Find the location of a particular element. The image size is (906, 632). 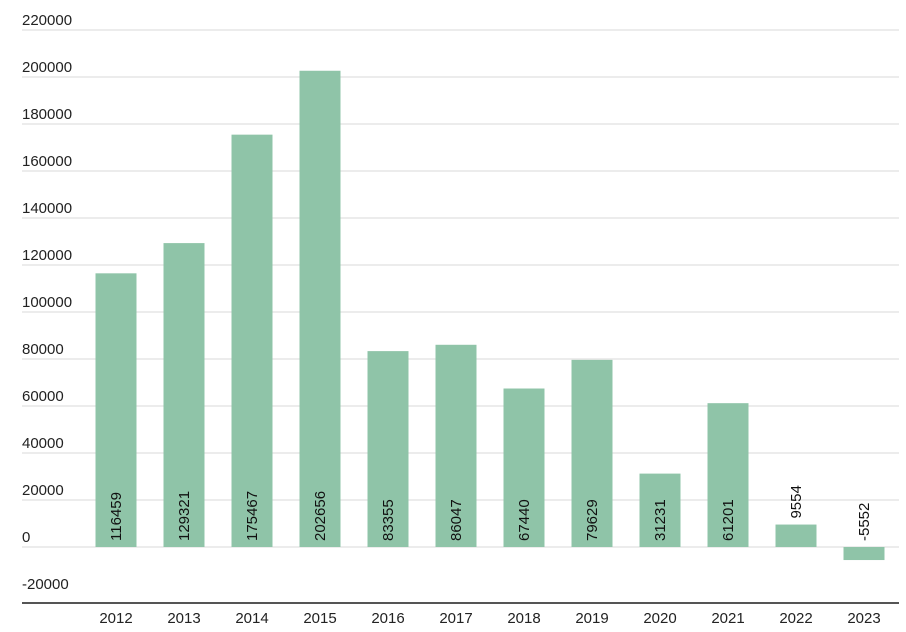

x-tick-label: 2015 is located at coordinates (319, 618).